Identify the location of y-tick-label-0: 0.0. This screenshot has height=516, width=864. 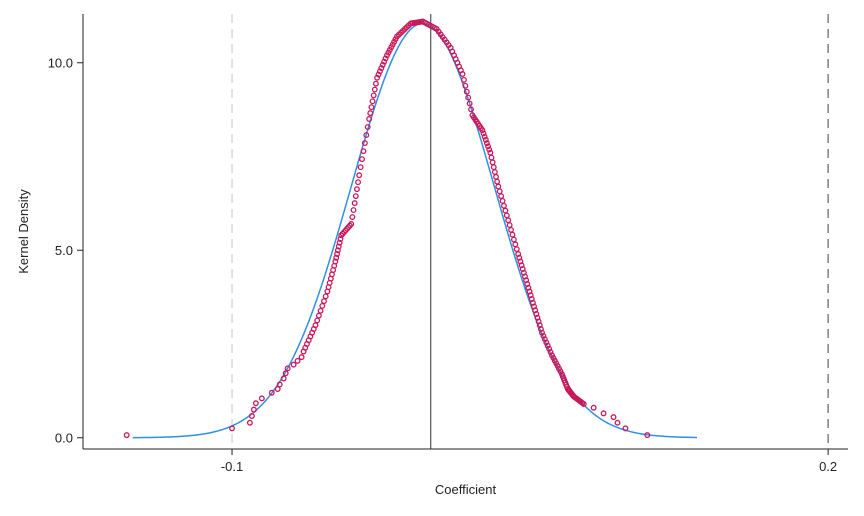
(64, 437).